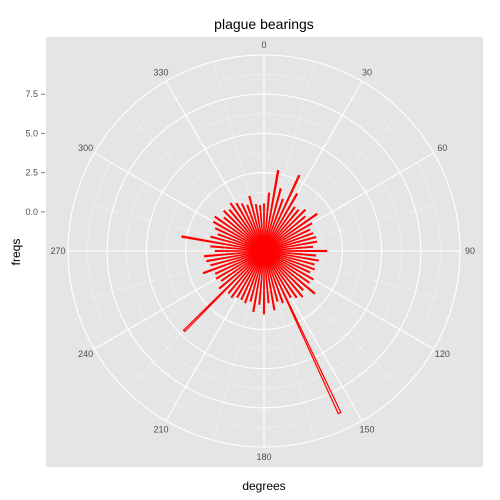  I want to click on angle-tick-label: 90, so click(470, 251).